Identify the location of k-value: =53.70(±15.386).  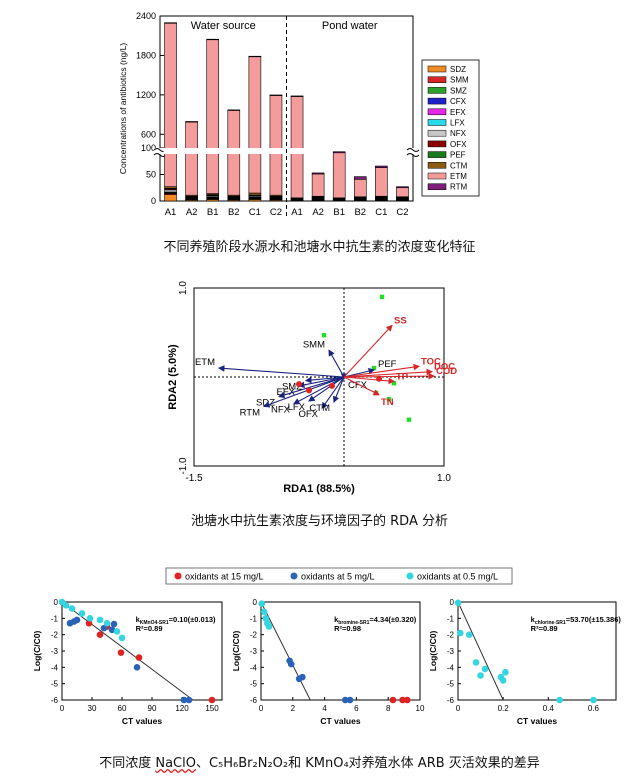
(594, 619).